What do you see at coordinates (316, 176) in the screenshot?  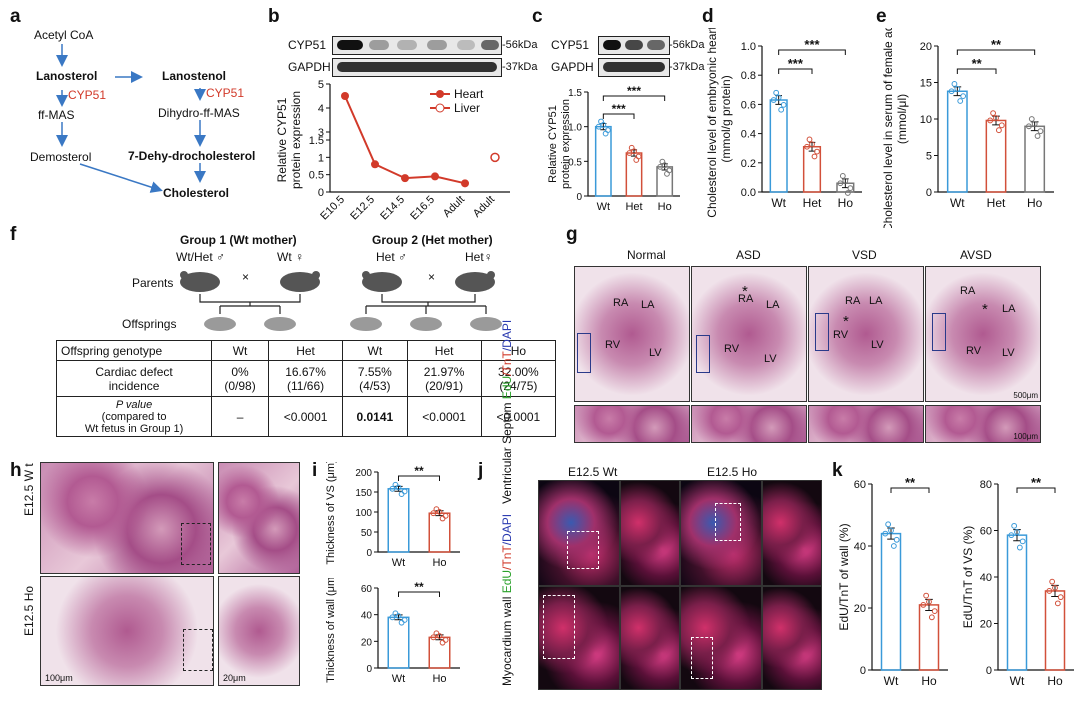 I see `y-tick-label: 0.5` at bounding box center [316, 176].